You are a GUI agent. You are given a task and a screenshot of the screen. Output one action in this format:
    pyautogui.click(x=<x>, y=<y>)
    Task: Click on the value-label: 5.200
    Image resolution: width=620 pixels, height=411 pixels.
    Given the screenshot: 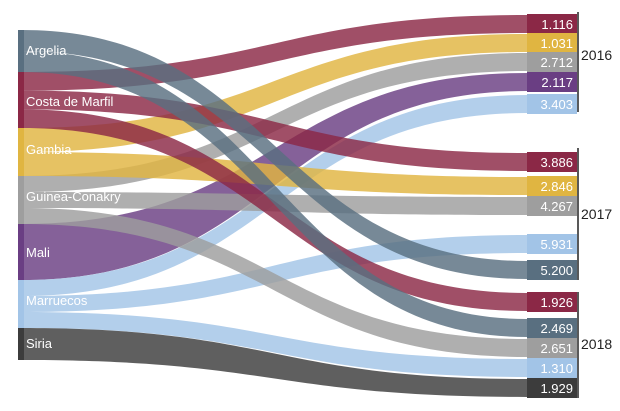 What is the action you would take?
    pyautogui.click(x=556, y=270)
    